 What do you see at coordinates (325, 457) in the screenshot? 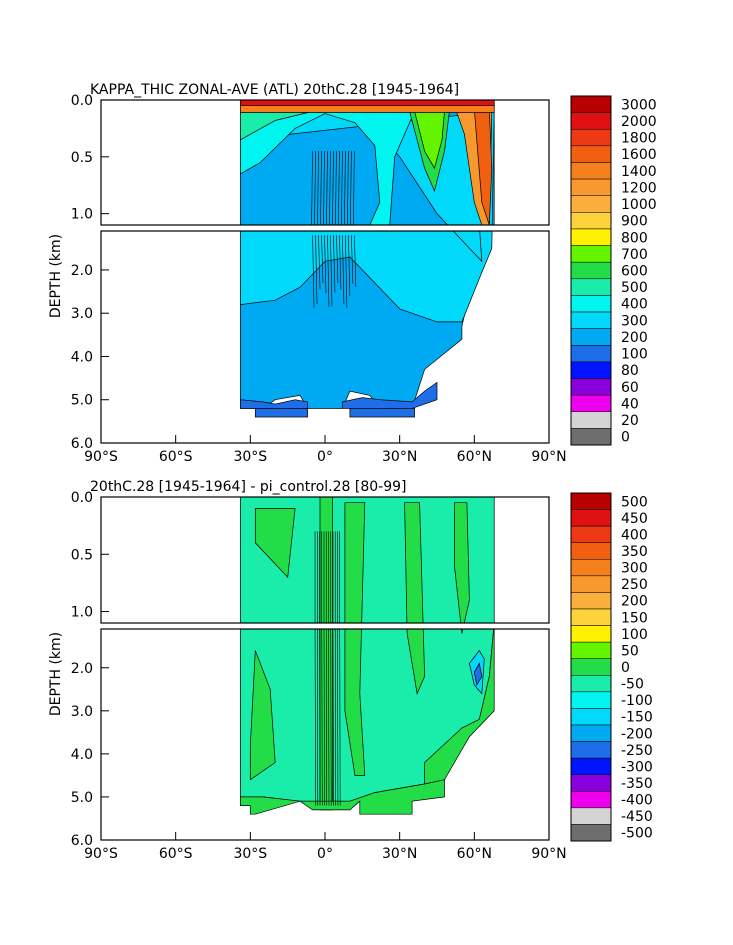
I see `x-tick-label: 0°` at bounding box center [325, 457].